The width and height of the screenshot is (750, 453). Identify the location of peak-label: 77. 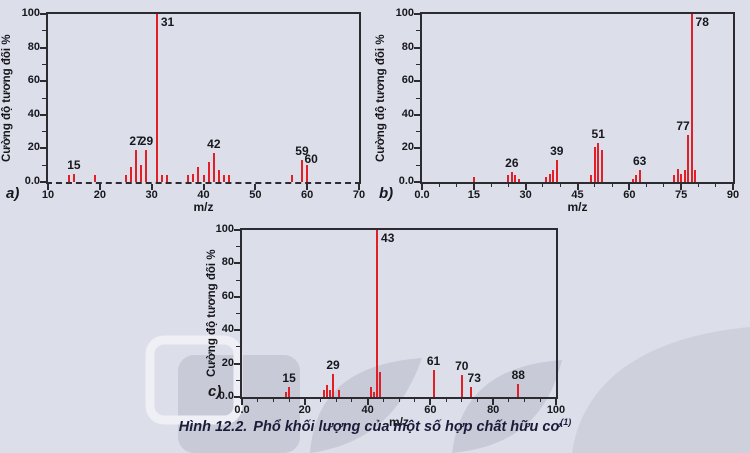
(683, 125).